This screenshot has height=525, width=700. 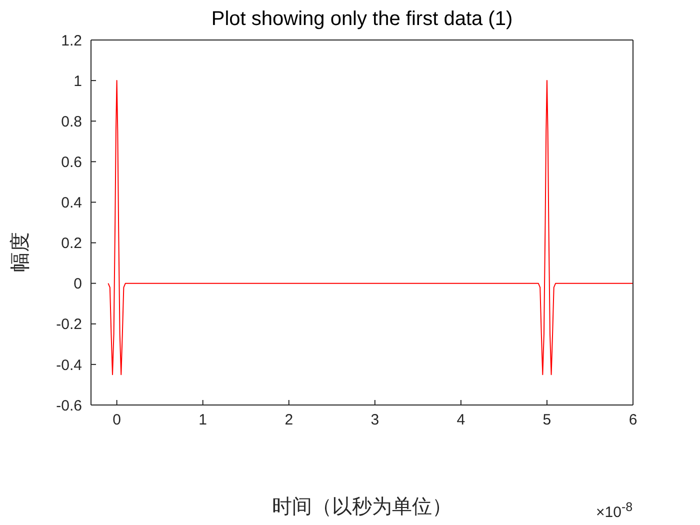 I want to click on y-tick-label: 1.2, so click(x=71, y=41).